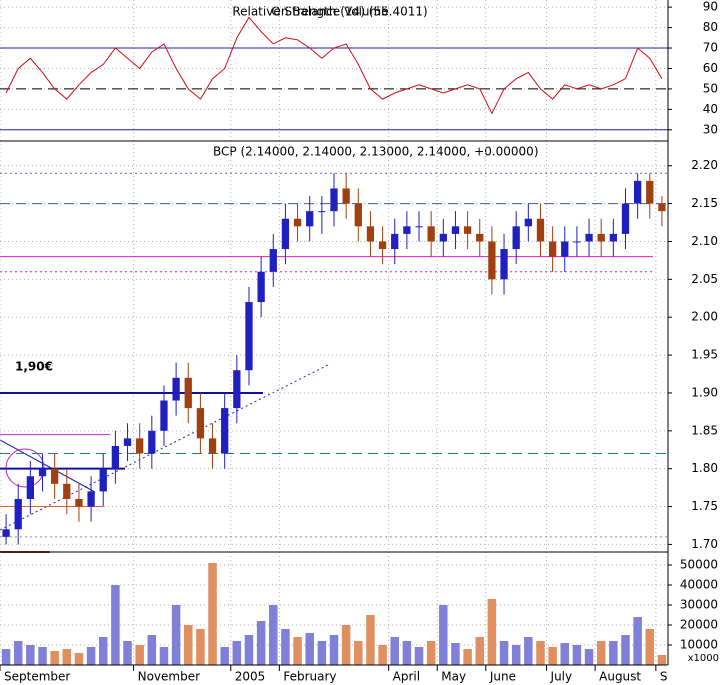  I want to click on y-tick-label: 30000, so click(699, 605).